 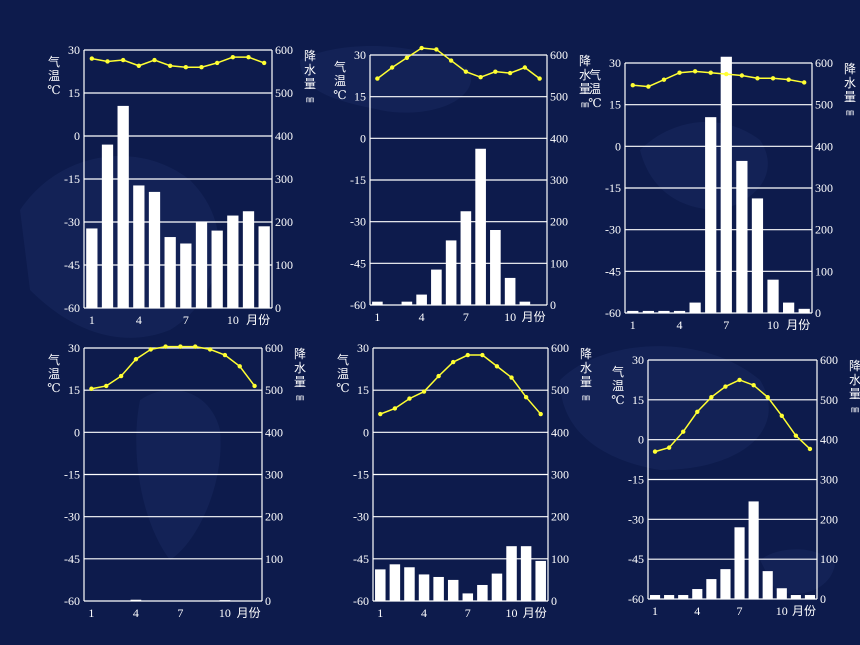 What do you see at coordinates (358, 222) in the screenshot?
I see `temp-tick-label: -30` at bounding box center [358, 222].